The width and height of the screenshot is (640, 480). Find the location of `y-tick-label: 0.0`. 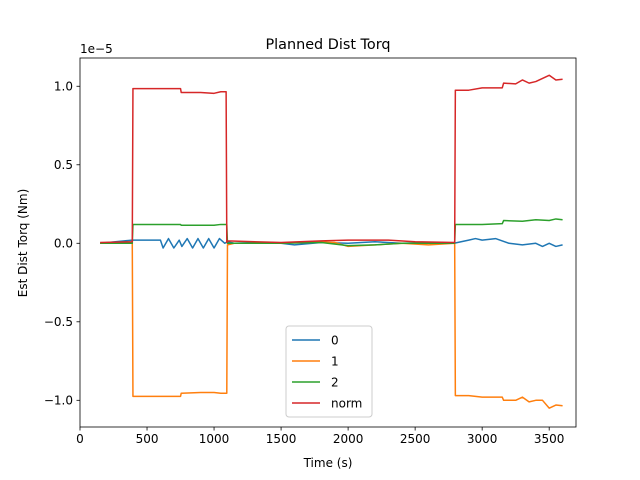

y-tick-label: 0.0 is located at coordinates (63, 244).